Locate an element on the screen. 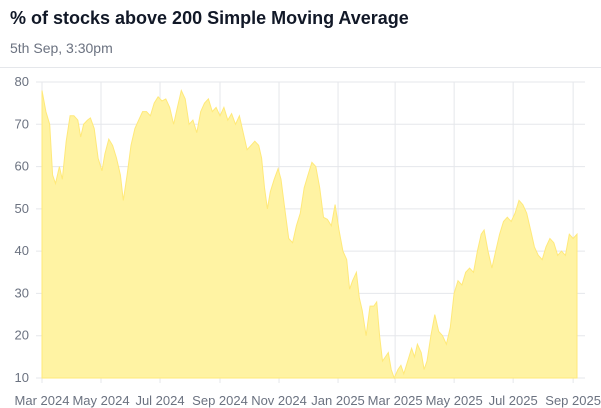 This screenshot has height=408, width=601. header-divider is located at coordinates (300, 67).